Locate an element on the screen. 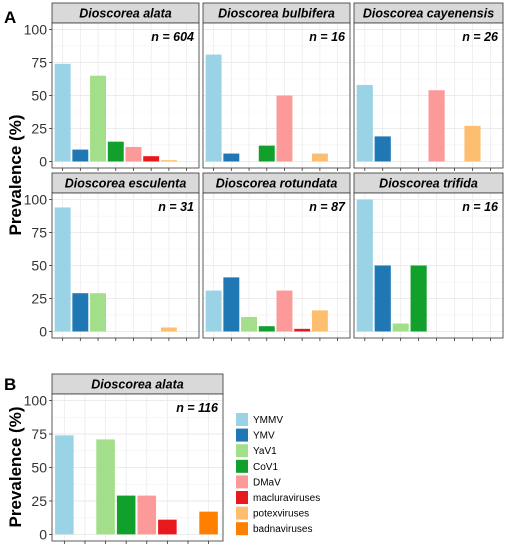 The height and width of the screenshot is (550, 509). chart-panel: Dioscorea bulbifera n = 16 is located at coordinates (276, 86).